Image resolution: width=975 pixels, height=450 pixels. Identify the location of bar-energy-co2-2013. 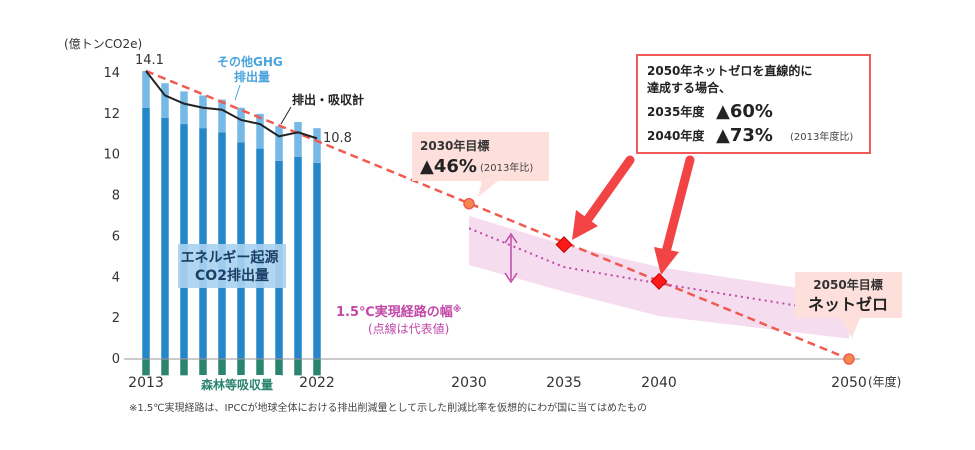
(146, 233).